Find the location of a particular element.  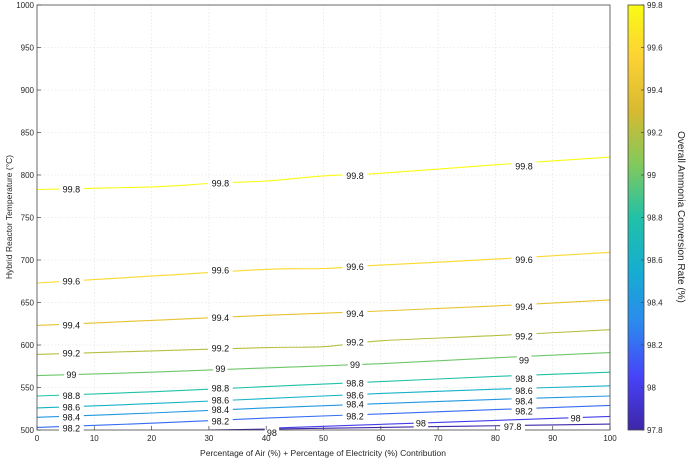

colorbar-tick-label: 99 is located at coordinates (651, 175).